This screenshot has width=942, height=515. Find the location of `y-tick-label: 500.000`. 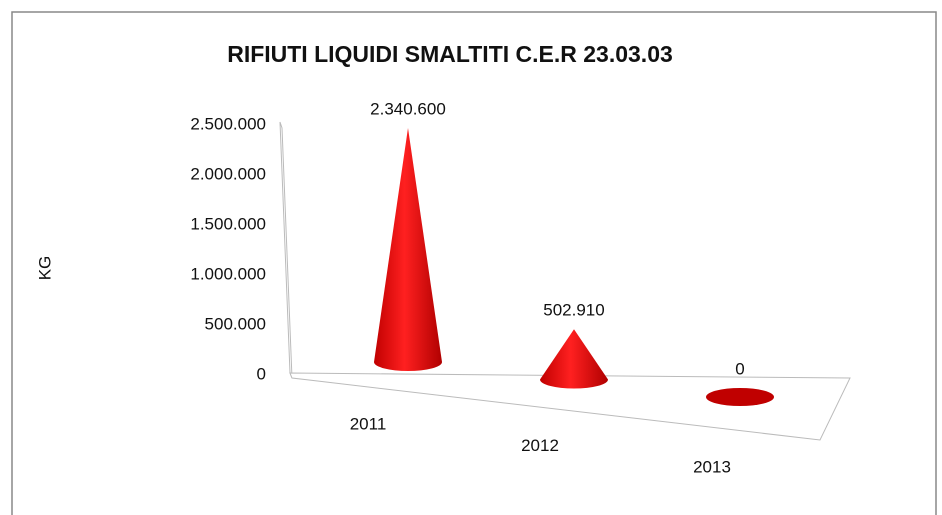

y-tick-label: 500.000 is located at coordinates (235, 323).